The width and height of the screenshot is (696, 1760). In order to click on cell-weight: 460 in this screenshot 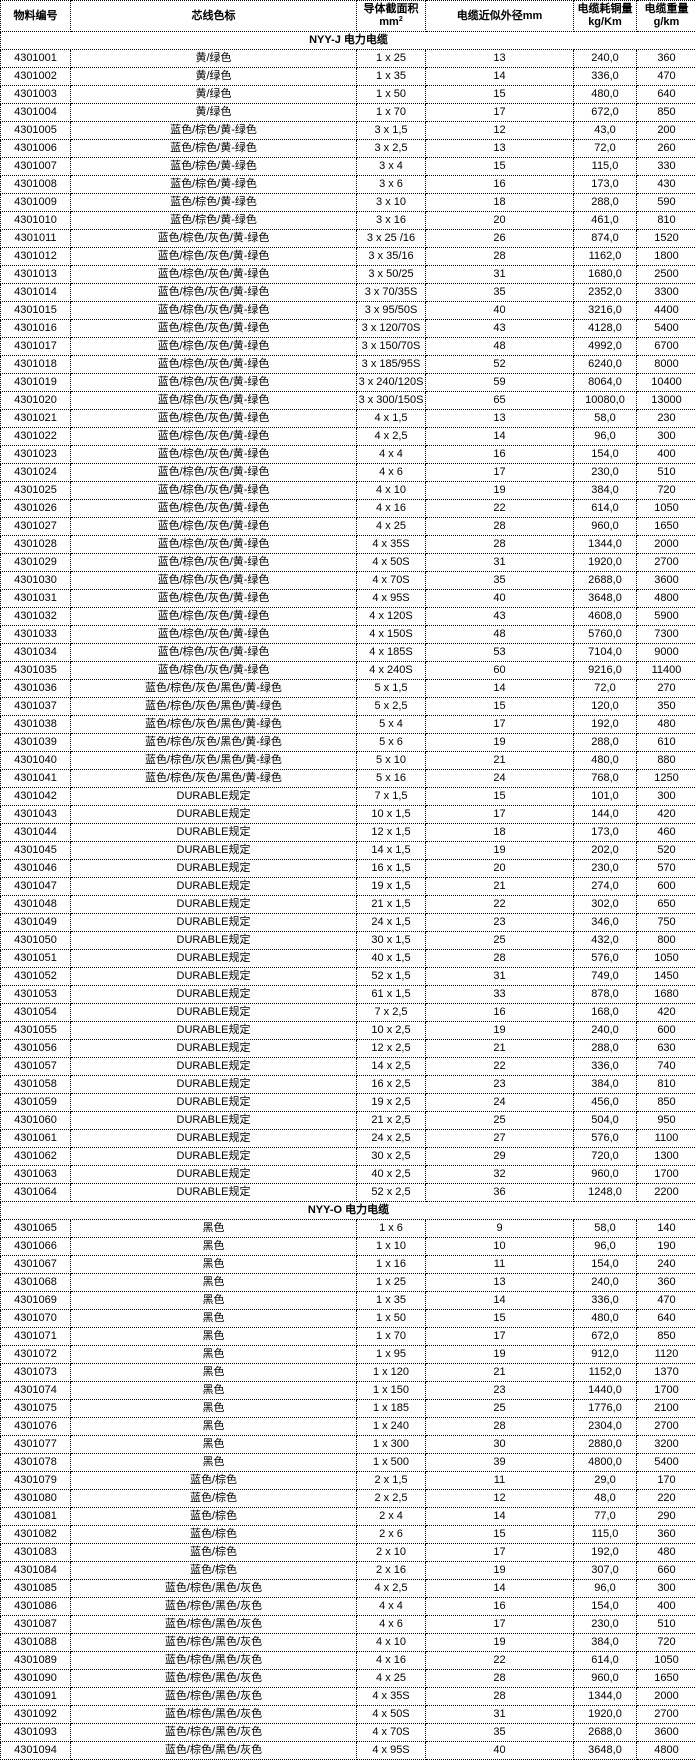, I will do `click(666, 833)`.